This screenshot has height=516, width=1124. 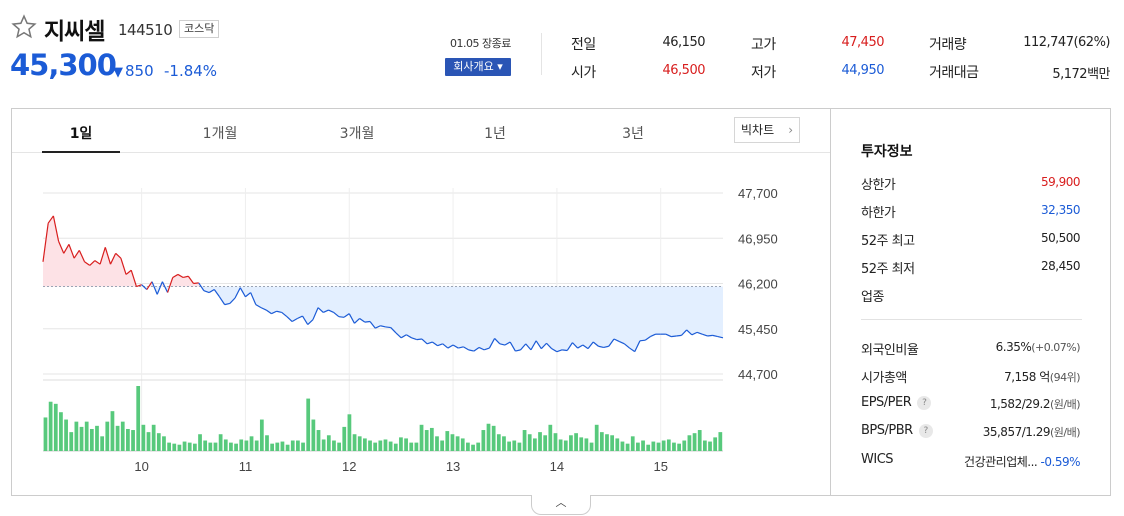 What do you see at coordinates (884, 378) in the screenshot?
I see `market-cap-label: 시가총액` at bounding box center [884, 378].